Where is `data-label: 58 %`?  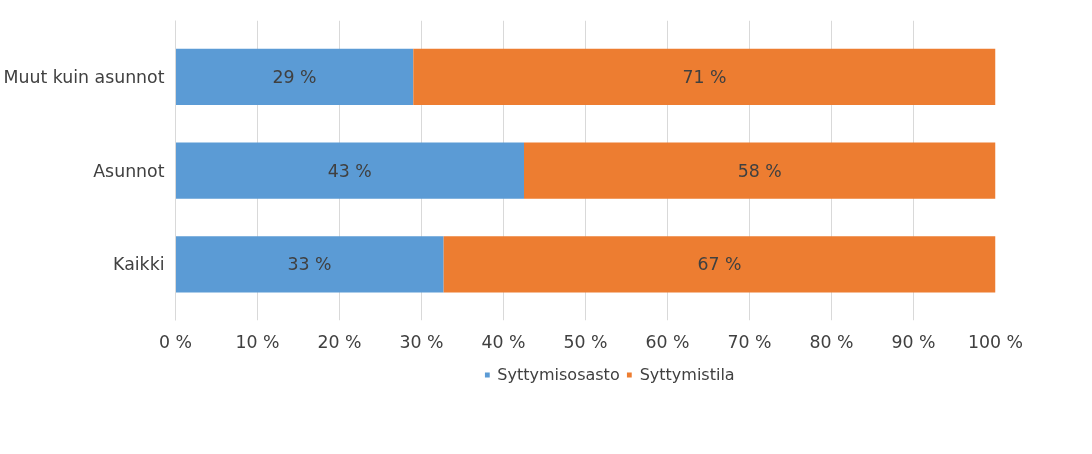 data-label: 58 % is located at coordinates (759, 170).